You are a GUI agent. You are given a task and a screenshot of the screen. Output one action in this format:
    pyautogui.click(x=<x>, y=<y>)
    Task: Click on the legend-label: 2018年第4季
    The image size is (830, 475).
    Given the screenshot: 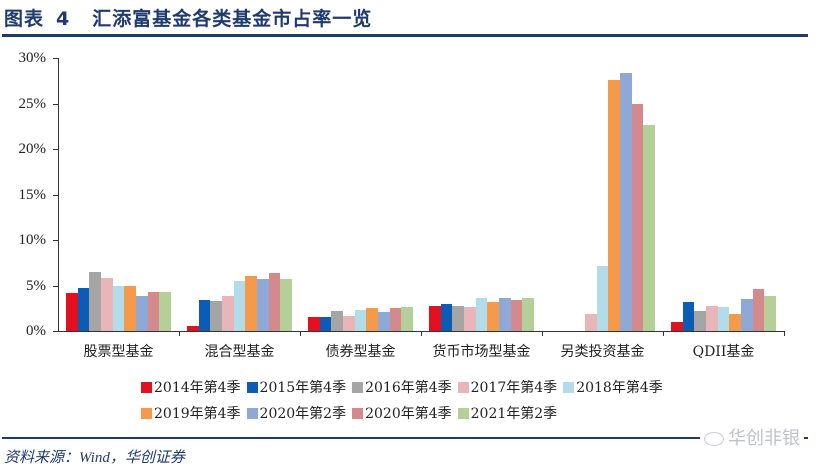 What is the action you would take?
    pyautogui.click(x=619, y=388)
    